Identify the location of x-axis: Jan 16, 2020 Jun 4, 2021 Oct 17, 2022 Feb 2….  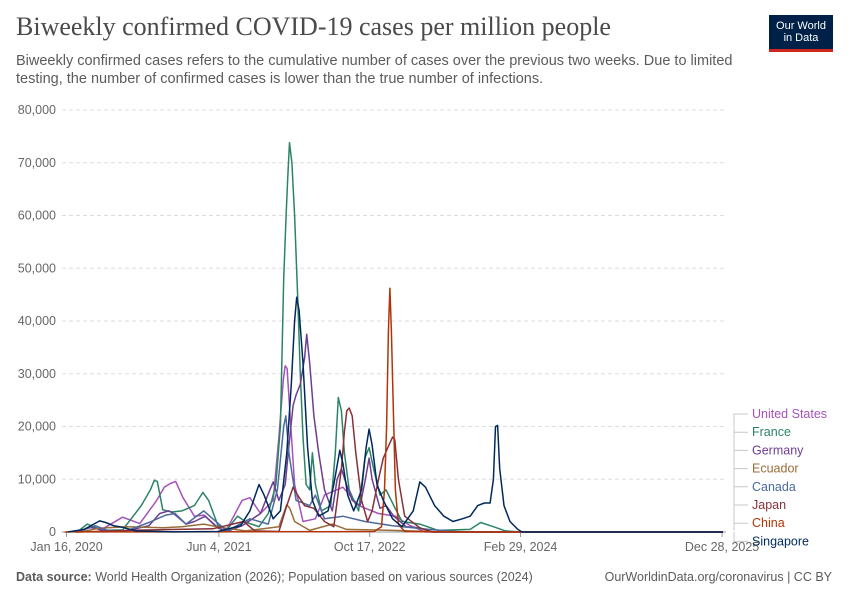
(394, 542).